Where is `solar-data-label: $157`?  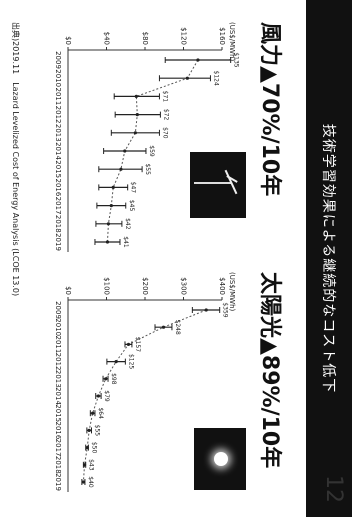 solar-data-label: $157 is located at coordinates (137, 344).